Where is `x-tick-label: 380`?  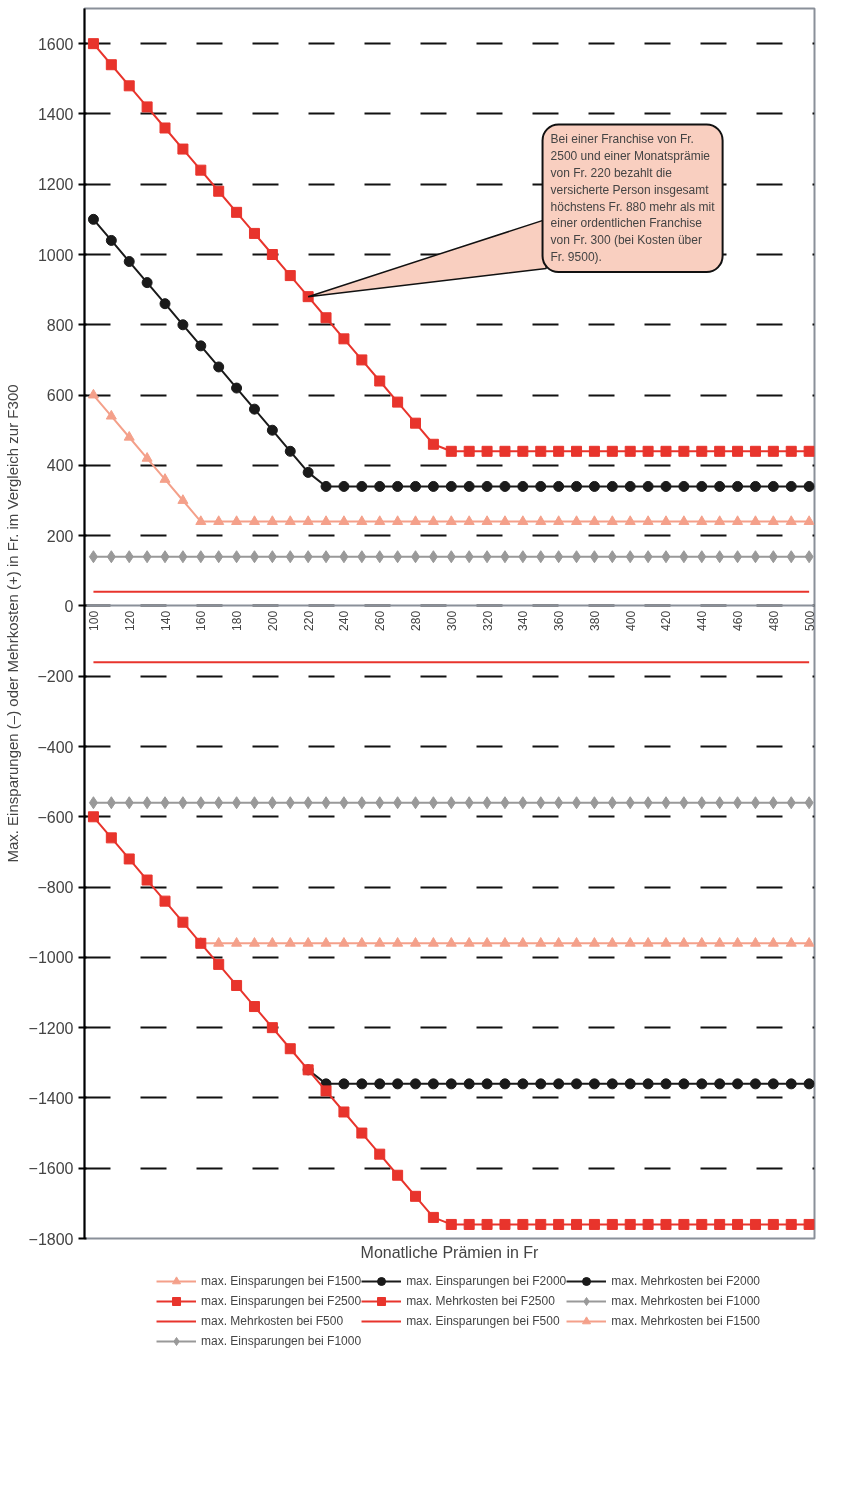 x-tick-label: 380 is located at coordinates (594, 620).